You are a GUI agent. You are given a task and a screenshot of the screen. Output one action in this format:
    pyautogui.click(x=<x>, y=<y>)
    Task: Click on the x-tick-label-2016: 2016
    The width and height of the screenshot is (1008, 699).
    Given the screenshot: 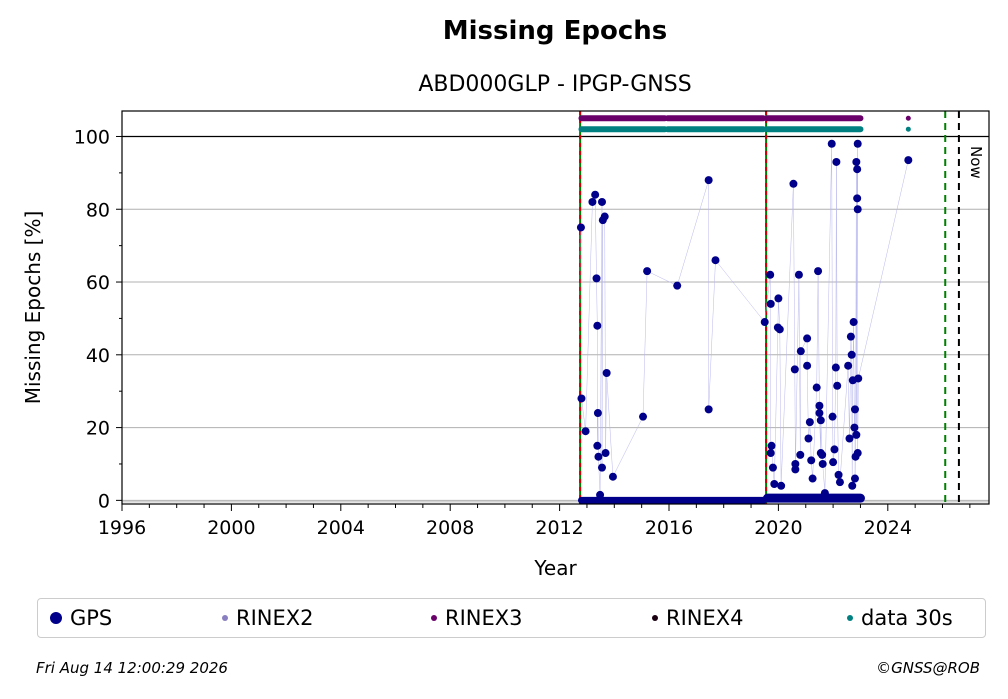 What is the action you would take?
    pyautogui.click(x=669, y=528)
    